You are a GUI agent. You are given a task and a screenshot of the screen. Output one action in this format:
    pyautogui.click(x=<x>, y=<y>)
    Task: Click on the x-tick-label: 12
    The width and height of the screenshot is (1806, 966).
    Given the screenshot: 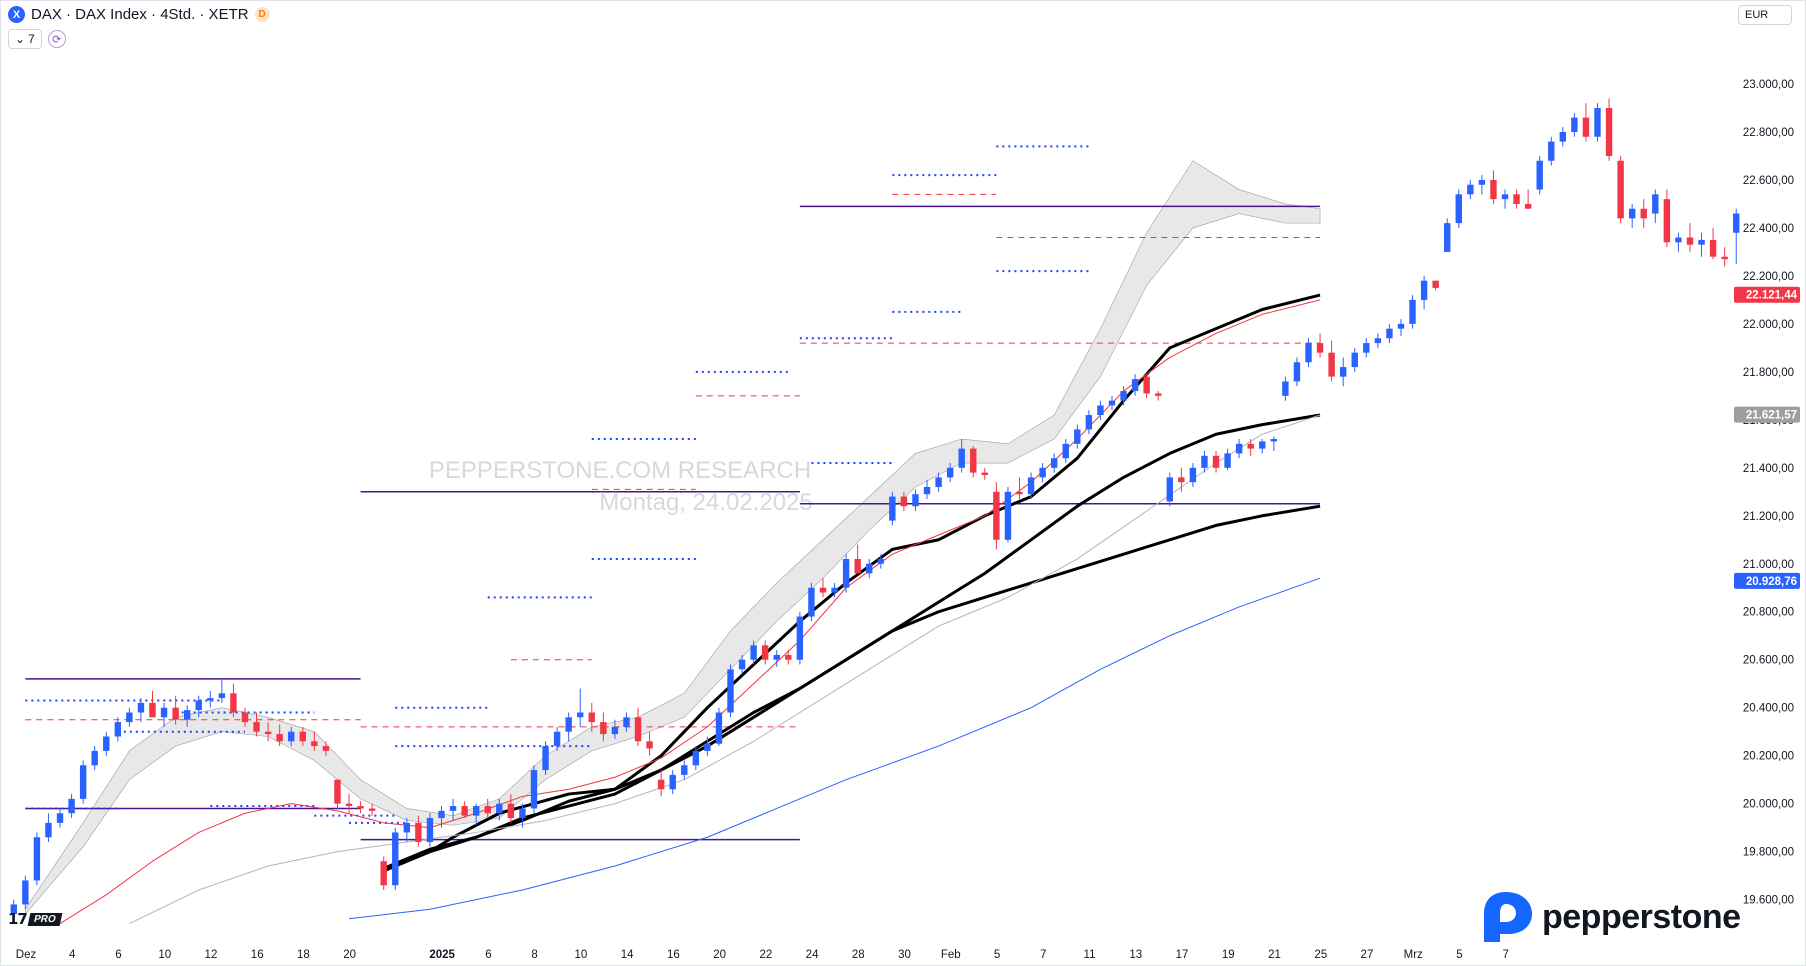 What is the action you would take?
    pyautogui.click(x=211, y=955)
    